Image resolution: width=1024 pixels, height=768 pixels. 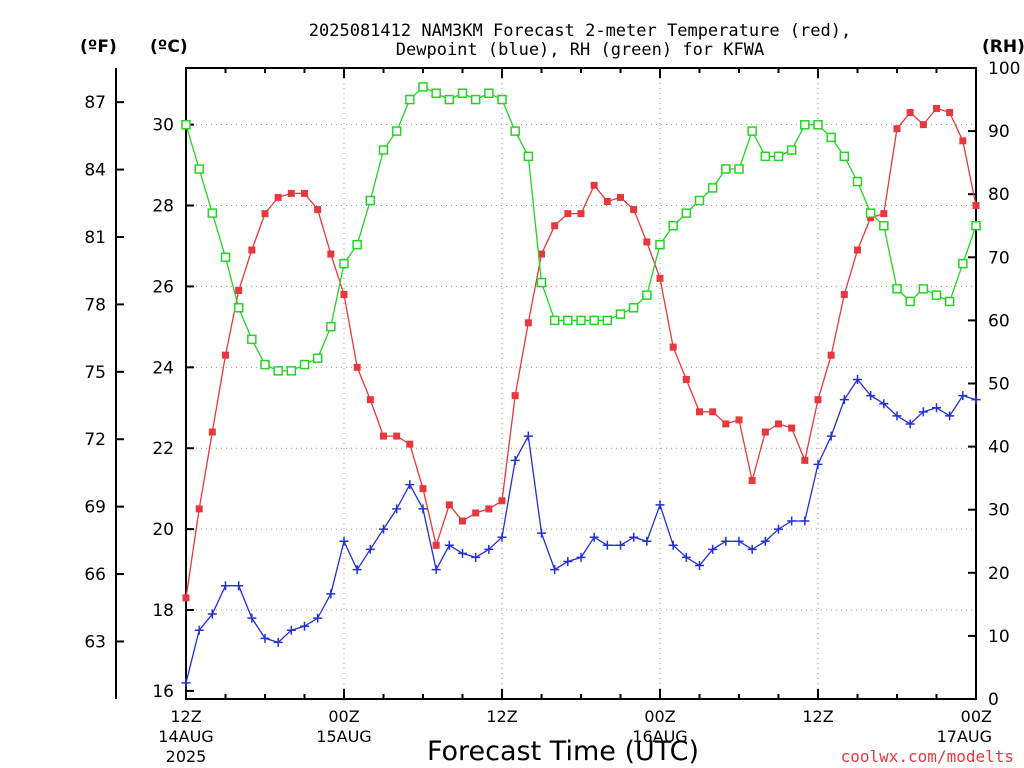 What do you see at coordinates (999, 321) in the screenshot?
I see `rh-tick-label: 60` at bounding box center [999, 321].